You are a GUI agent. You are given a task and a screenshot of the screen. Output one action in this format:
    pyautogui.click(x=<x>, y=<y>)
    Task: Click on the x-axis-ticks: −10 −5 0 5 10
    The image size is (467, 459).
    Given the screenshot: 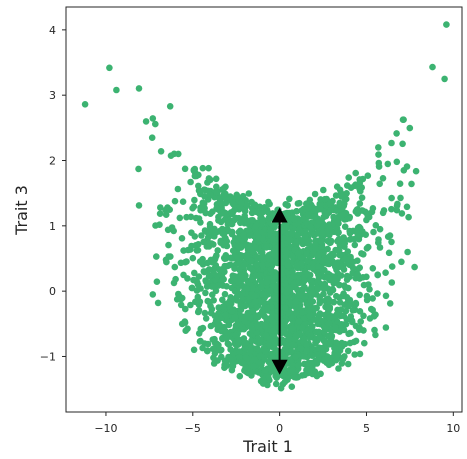 What is the action you would take?
    pyautogui.click(x=277, y=423)
    